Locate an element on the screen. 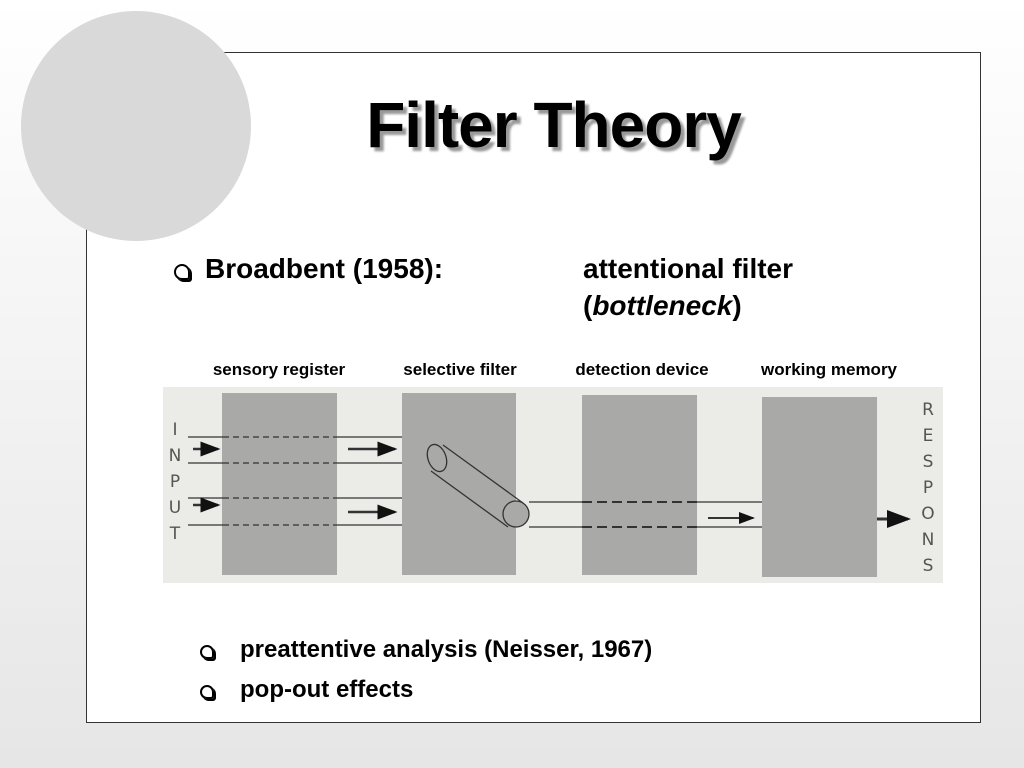  input-label: INPUT is located at coordinates (175, 485).